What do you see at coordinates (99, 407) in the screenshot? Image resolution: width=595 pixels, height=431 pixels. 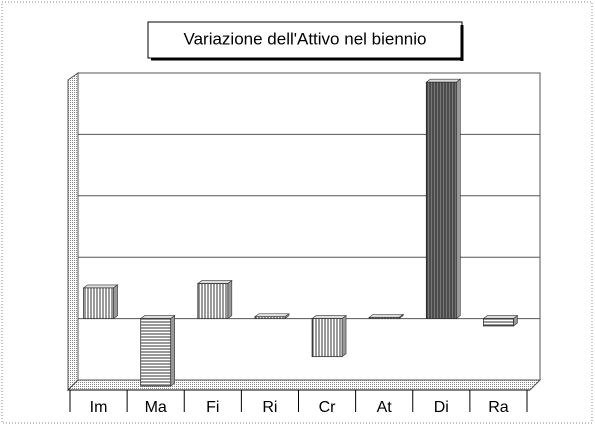 I see `x-tick-label: Im` at bounding box center [99, 407].